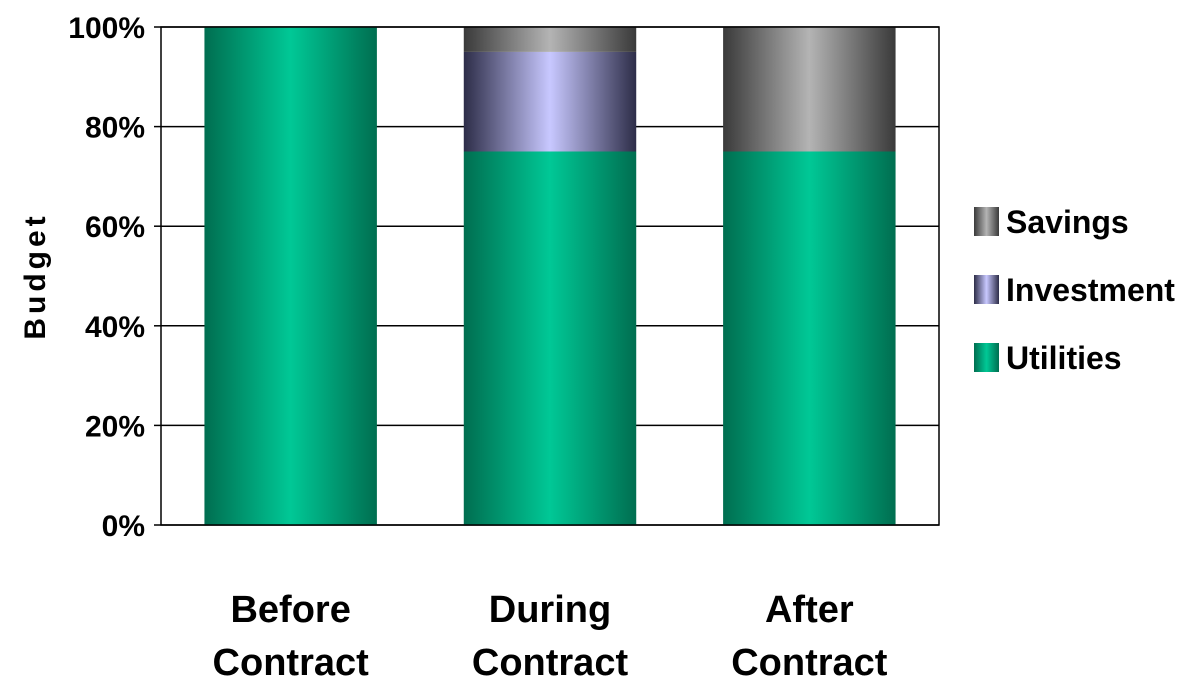 This screenshot has height=695, width=1199. What do you see at coordinates (115, 426) in the screenshot?
I see `y-tick-label: 20%` at bounding box center [115, 426].